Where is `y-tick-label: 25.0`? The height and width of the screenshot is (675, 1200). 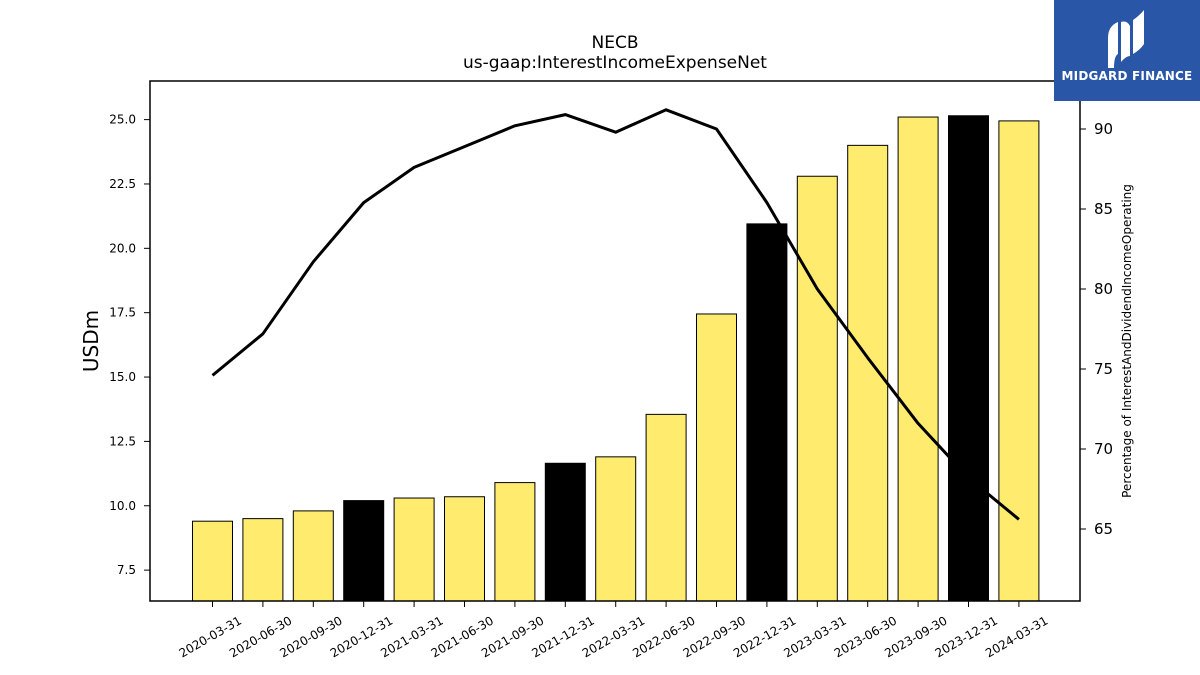
y-tick-label: 25.0 is located at coordinates (122, 120).